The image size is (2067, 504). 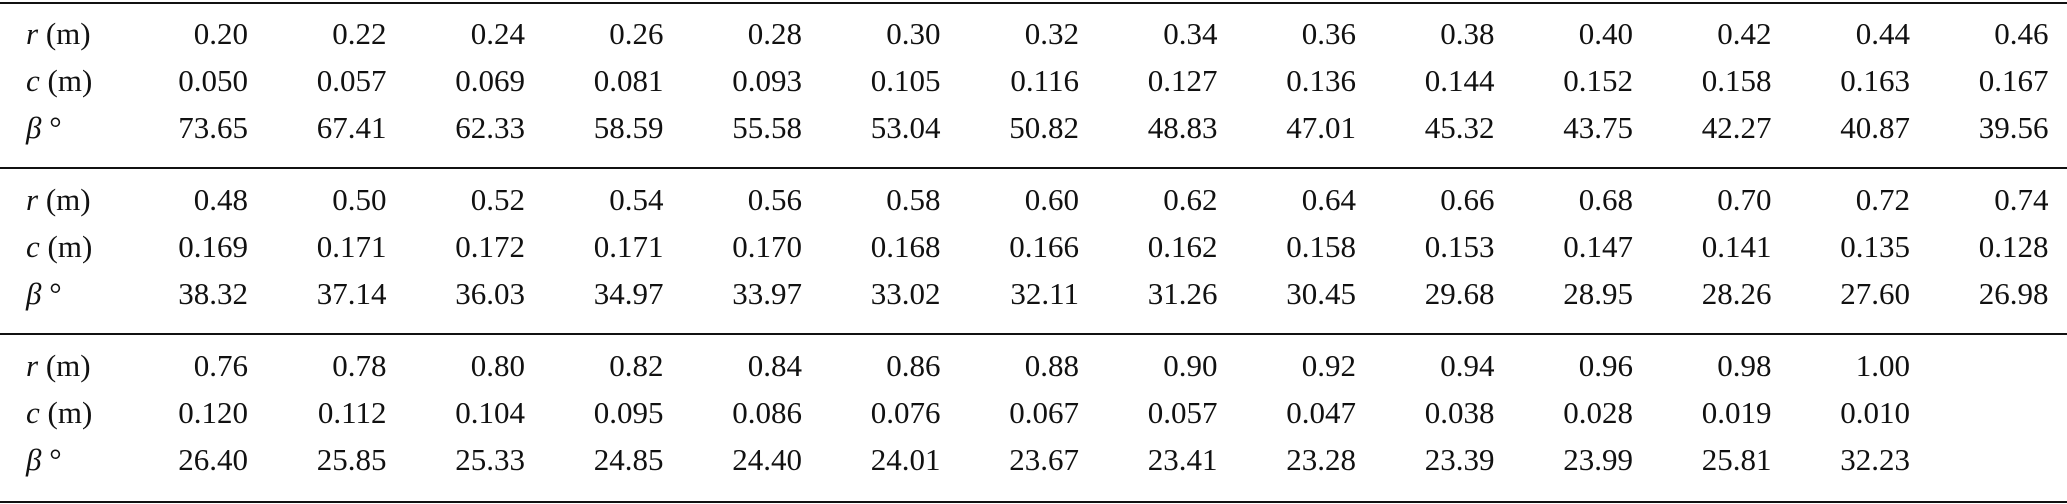 I want to click on value-cell: 0.105, so click(x=905, y=80).